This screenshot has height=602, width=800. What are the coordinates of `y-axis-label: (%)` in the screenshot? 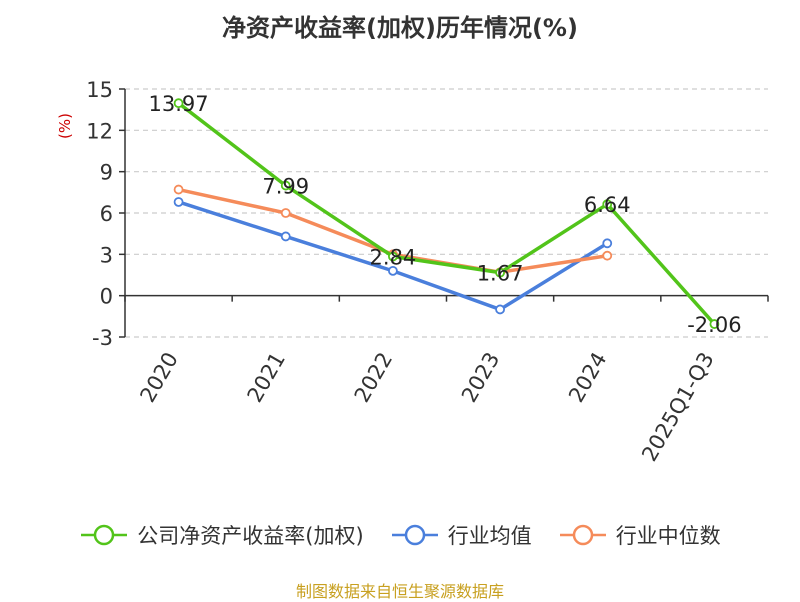 It's located at (65, 126).